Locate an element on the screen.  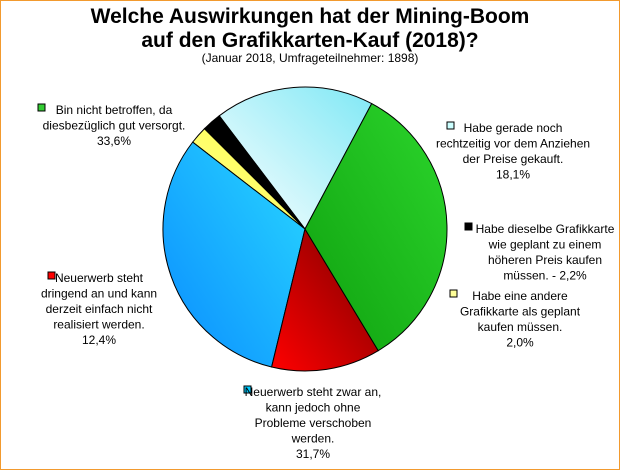
slice-label-2-line-4: müssen. - 2,2% is located at coordinates (545, 276).